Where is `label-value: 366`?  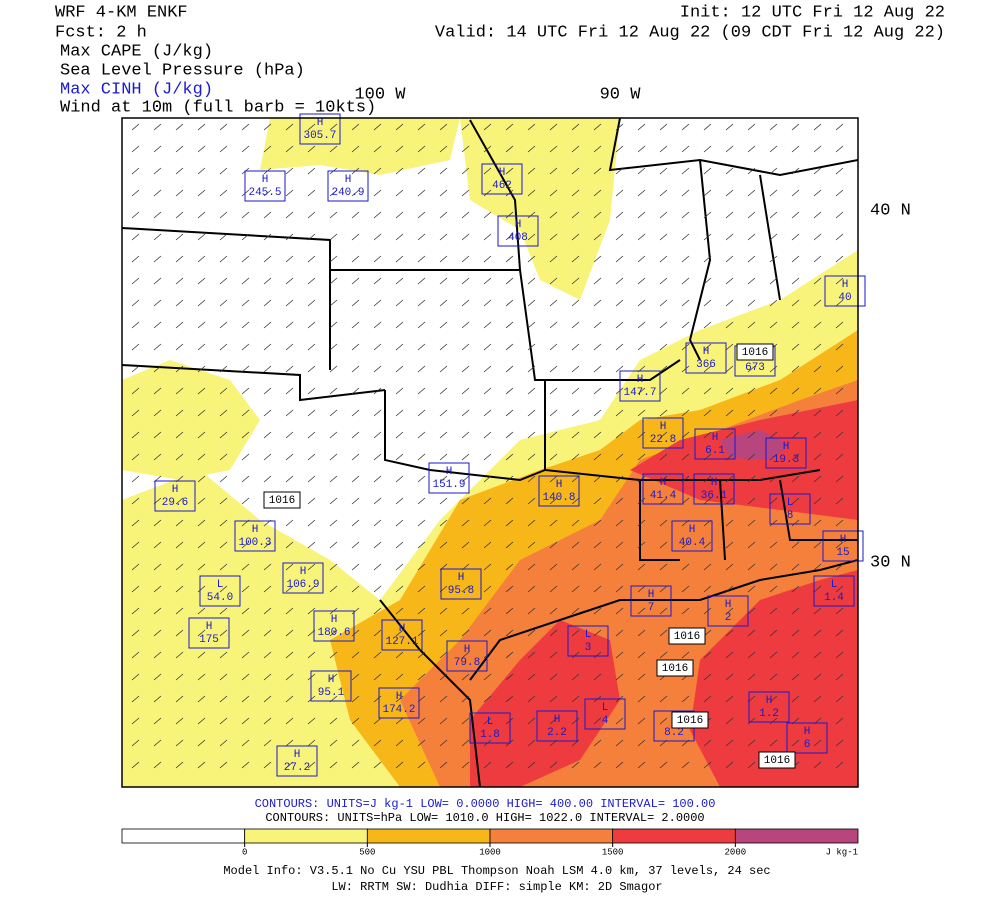 label-value: 366 is located at coordinates (706, 365).